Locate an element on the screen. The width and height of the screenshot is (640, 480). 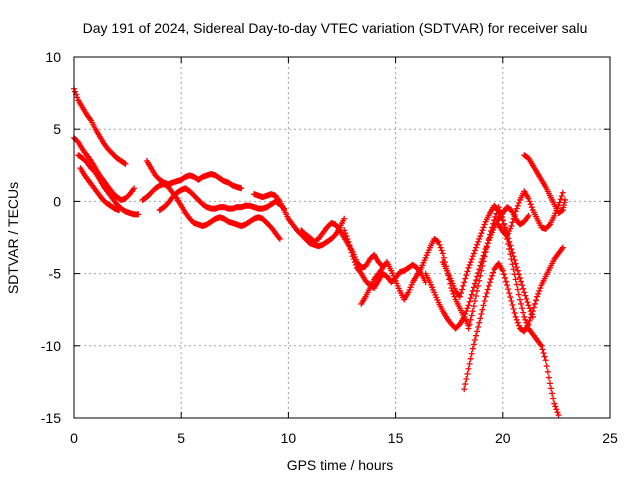
series-track-c is located at coordinates (108, 185).